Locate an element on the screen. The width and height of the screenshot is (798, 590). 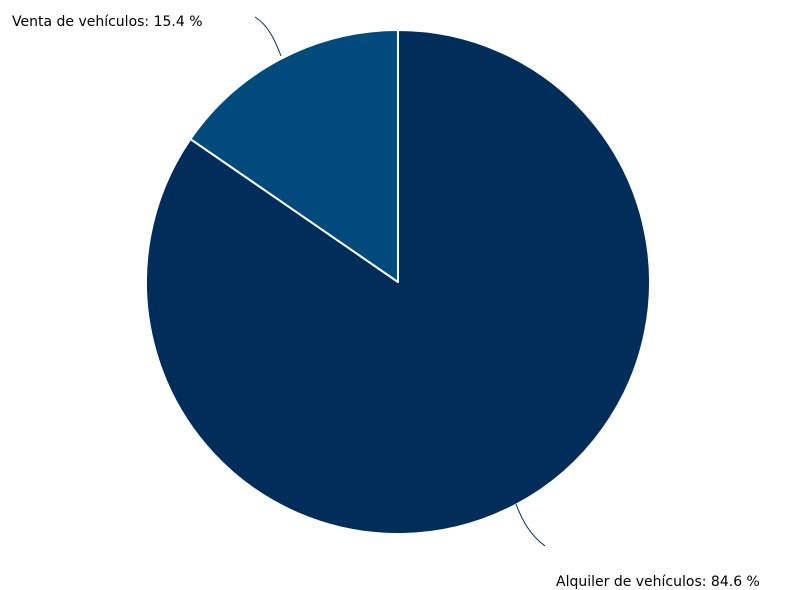
connector-venta is located at coordinates (268, 36).